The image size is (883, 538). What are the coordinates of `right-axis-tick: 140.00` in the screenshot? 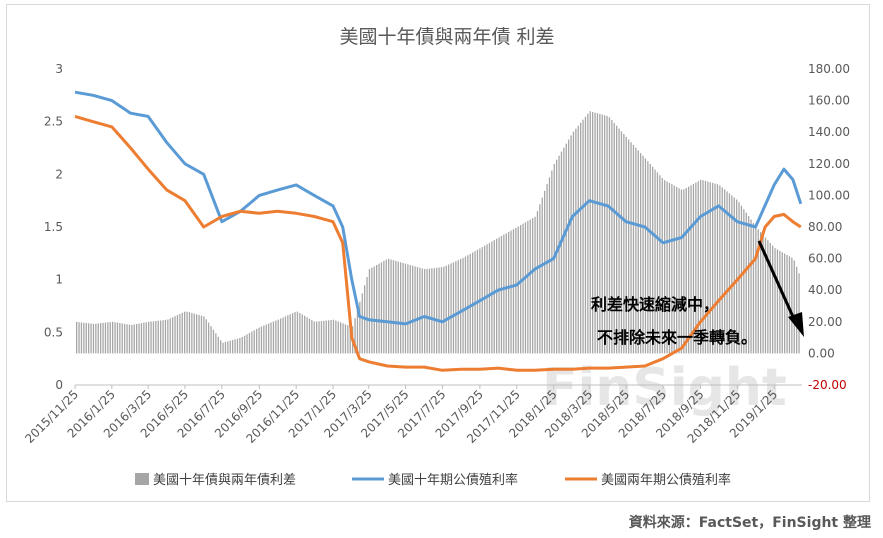 It's located at (829, 132).